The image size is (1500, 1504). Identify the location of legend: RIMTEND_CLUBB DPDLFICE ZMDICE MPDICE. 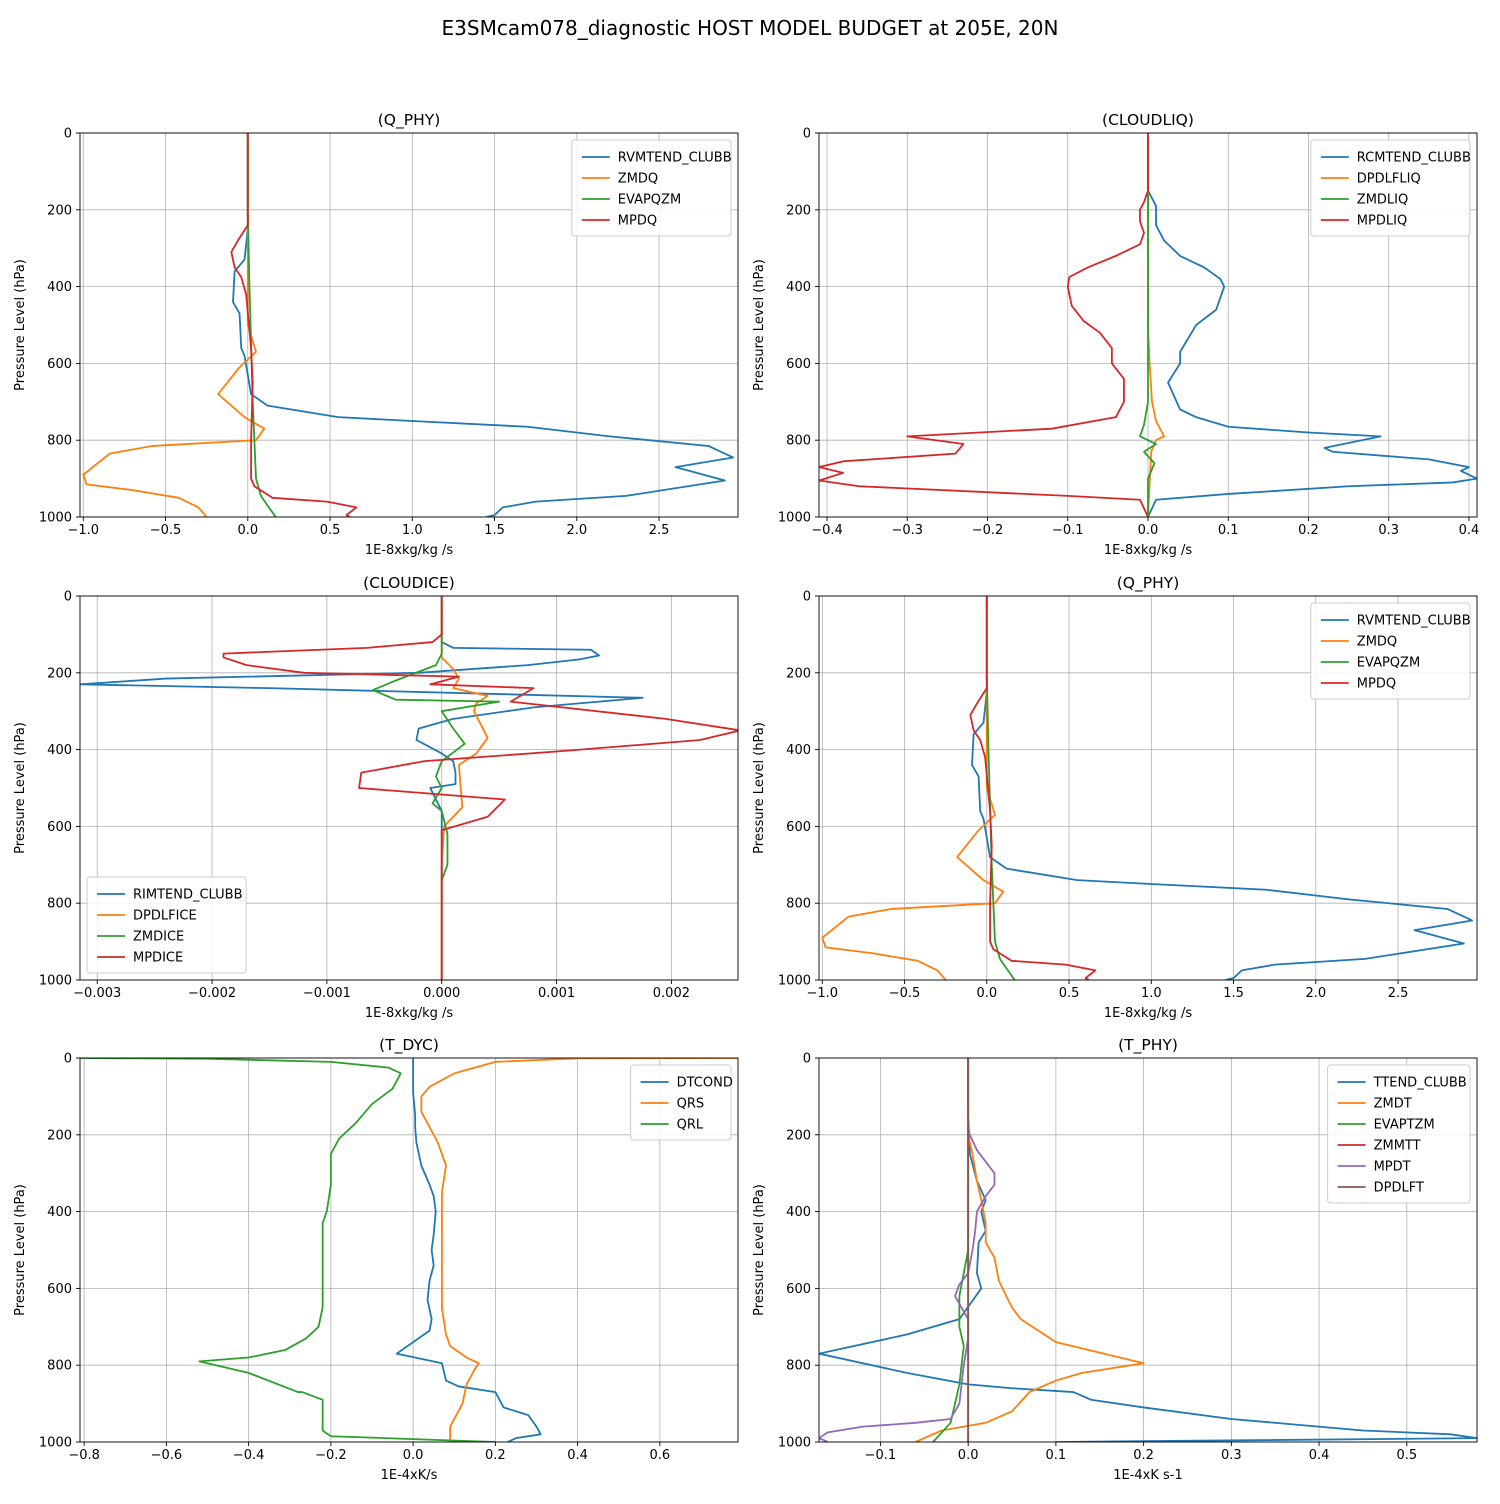
(166, 925).